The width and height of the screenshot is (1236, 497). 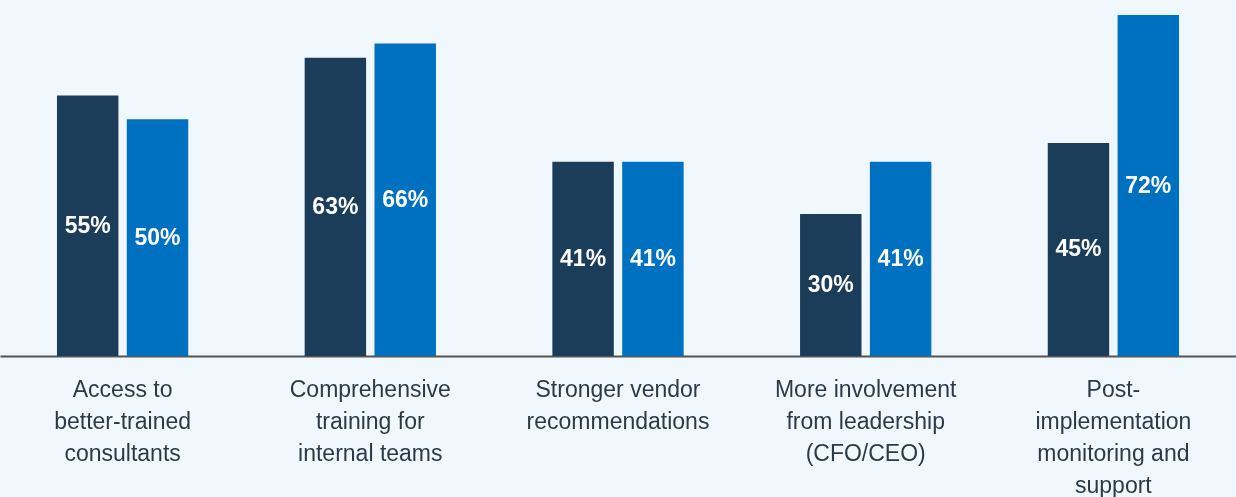 What do you see at coordinates (618, 404) in the screenshot?
I see `x-tick-label: Stronger vendor recommendations` at bounding box center [618, 404].